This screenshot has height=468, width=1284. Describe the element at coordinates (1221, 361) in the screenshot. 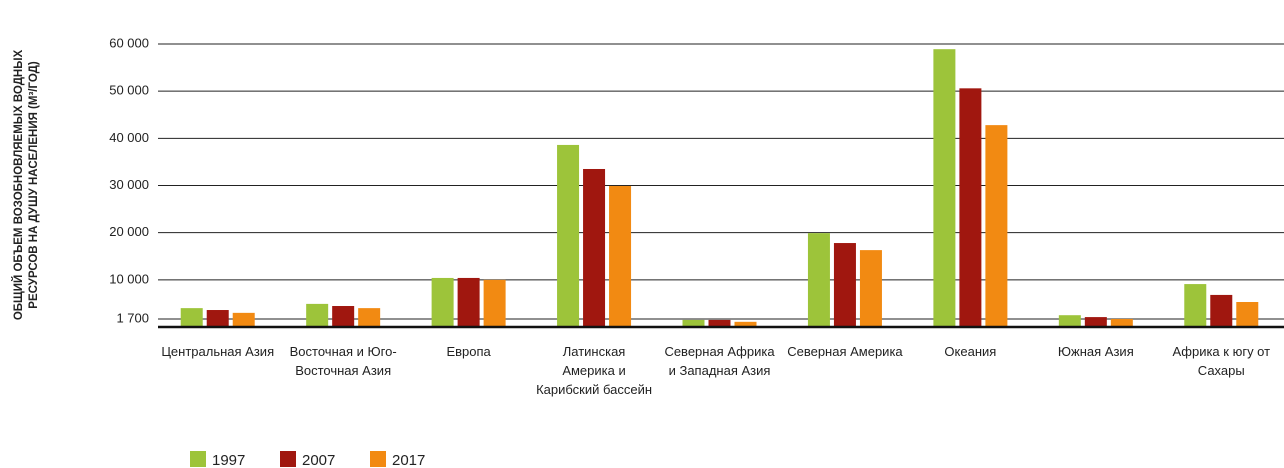

I see `x-tick-label: Африка к югу от Сахары` at that location.